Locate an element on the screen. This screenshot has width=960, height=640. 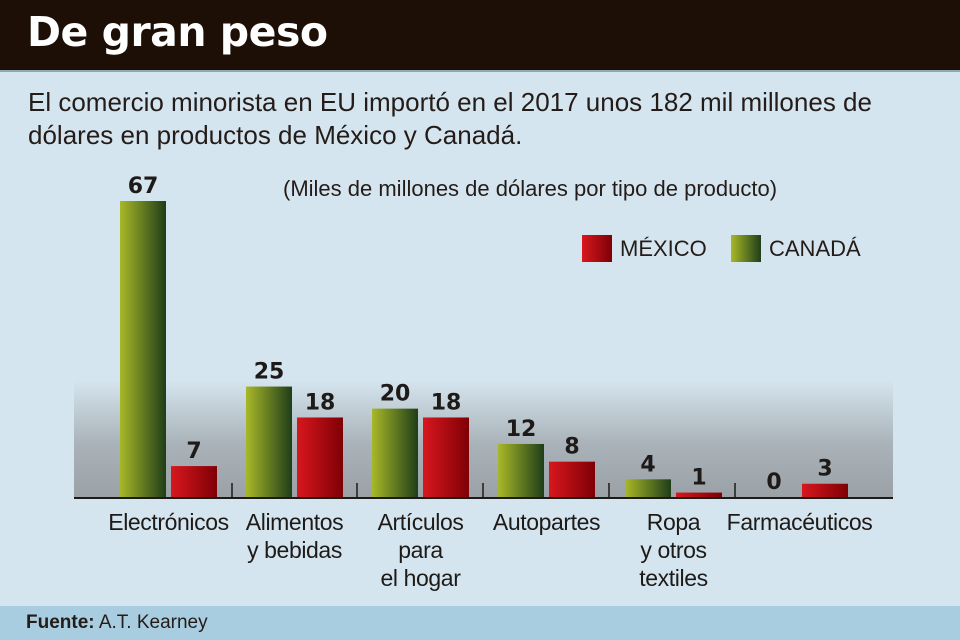
category-label-1: Alimentos y bebidas is located at coordinates (294, 536).